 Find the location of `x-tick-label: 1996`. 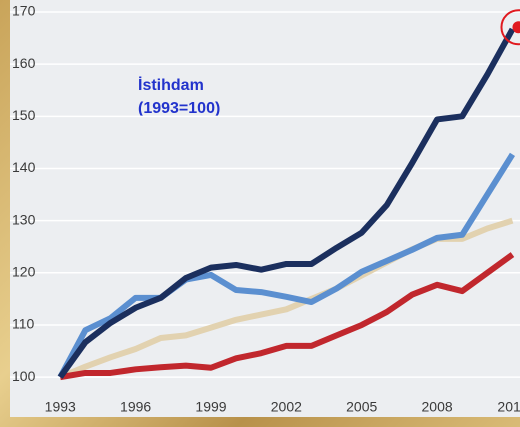

x-tick-label: 1996 is located at coordinates (135, 407).